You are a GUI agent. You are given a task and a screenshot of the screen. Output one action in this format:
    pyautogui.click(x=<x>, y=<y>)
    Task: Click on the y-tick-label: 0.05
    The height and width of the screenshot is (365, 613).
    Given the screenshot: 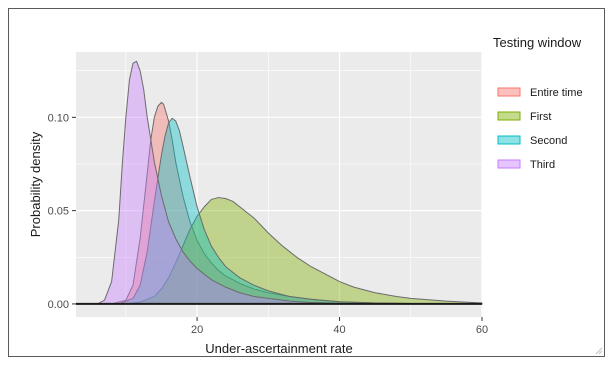 What is the action you would take?
    pyautogui.click(x=58, y=212)
    